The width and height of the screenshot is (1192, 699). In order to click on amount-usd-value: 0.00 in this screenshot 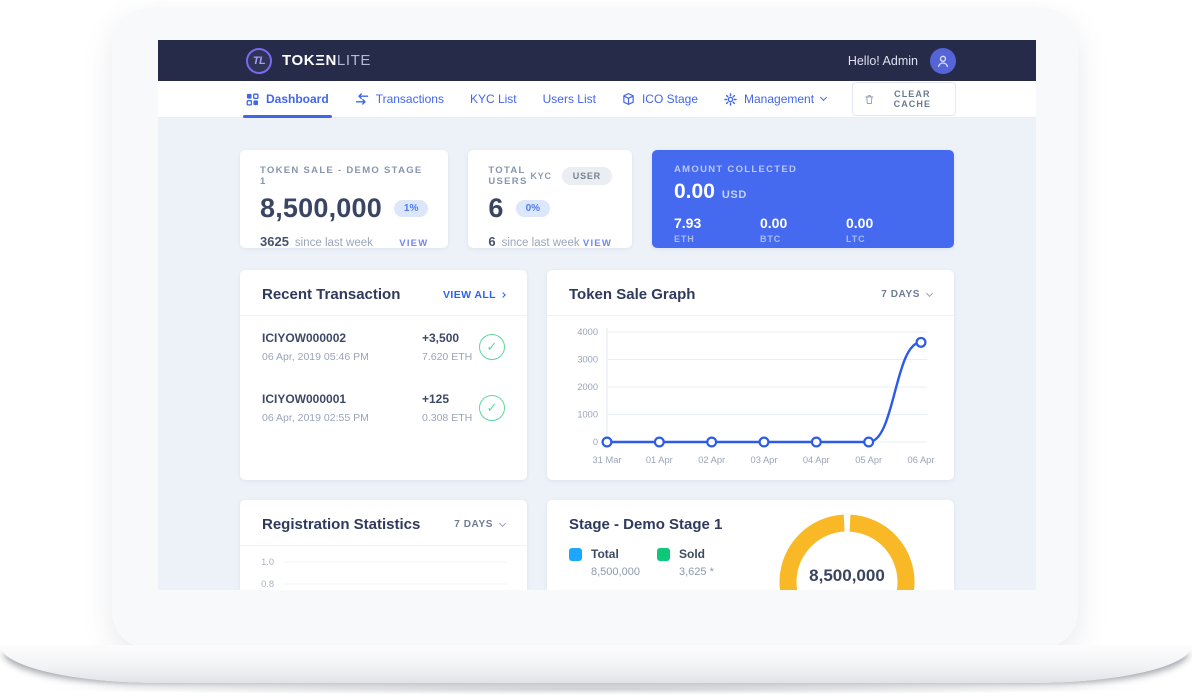, I will do `click(694, 191)`.